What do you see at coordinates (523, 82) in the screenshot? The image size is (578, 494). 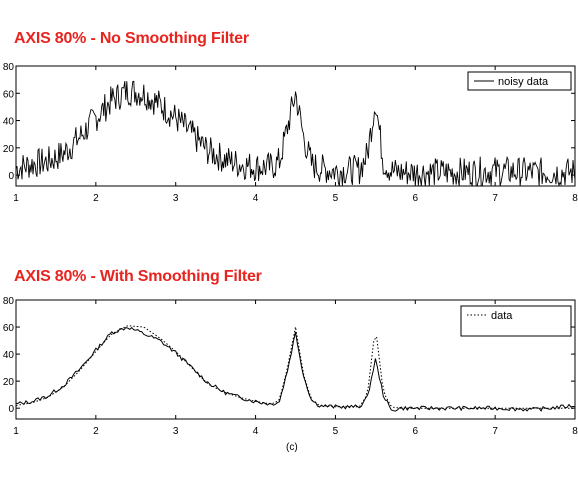 I see `legend-label: noisy data` at bounding box center [523, 82].